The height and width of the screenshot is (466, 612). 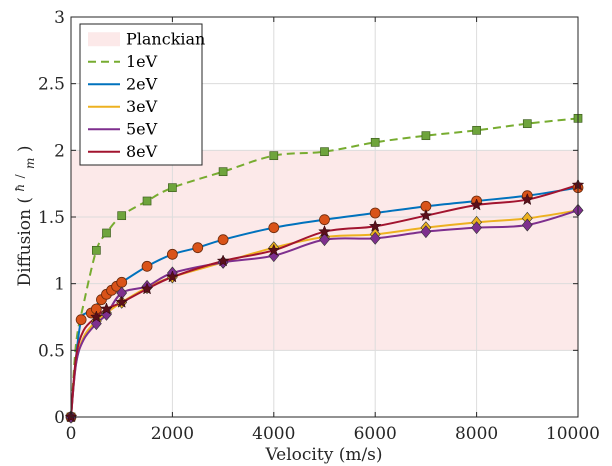 I want to click on legend-label-1ev: 1eV, so click(x=142, y=61).